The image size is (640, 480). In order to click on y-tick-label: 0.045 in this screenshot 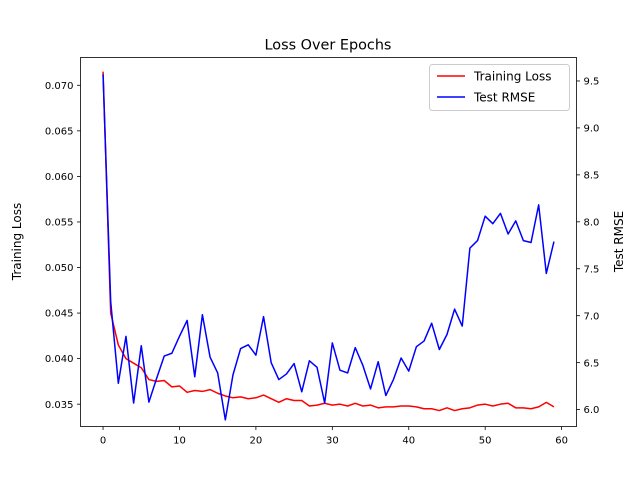, I will do `click(59, 314)`.